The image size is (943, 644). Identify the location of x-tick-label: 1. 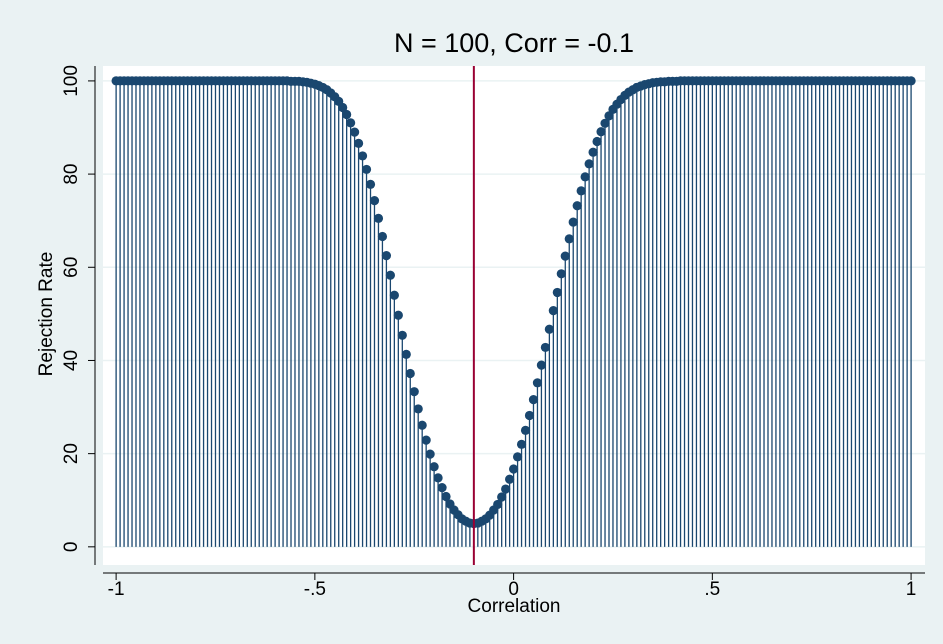
(911, 589).